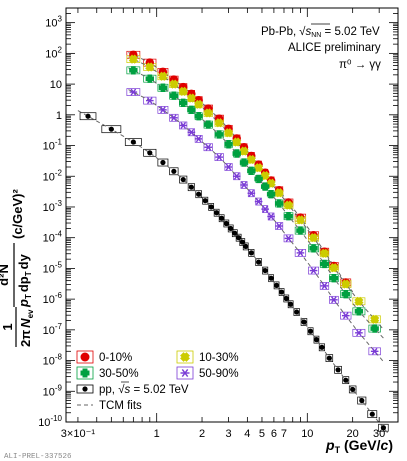 This screenshot has width=407, height=461. What do you see at coordinates (53, 52) in the screenshot?
I see `y-tick-label: 10²` at bounding box center [53, 52].